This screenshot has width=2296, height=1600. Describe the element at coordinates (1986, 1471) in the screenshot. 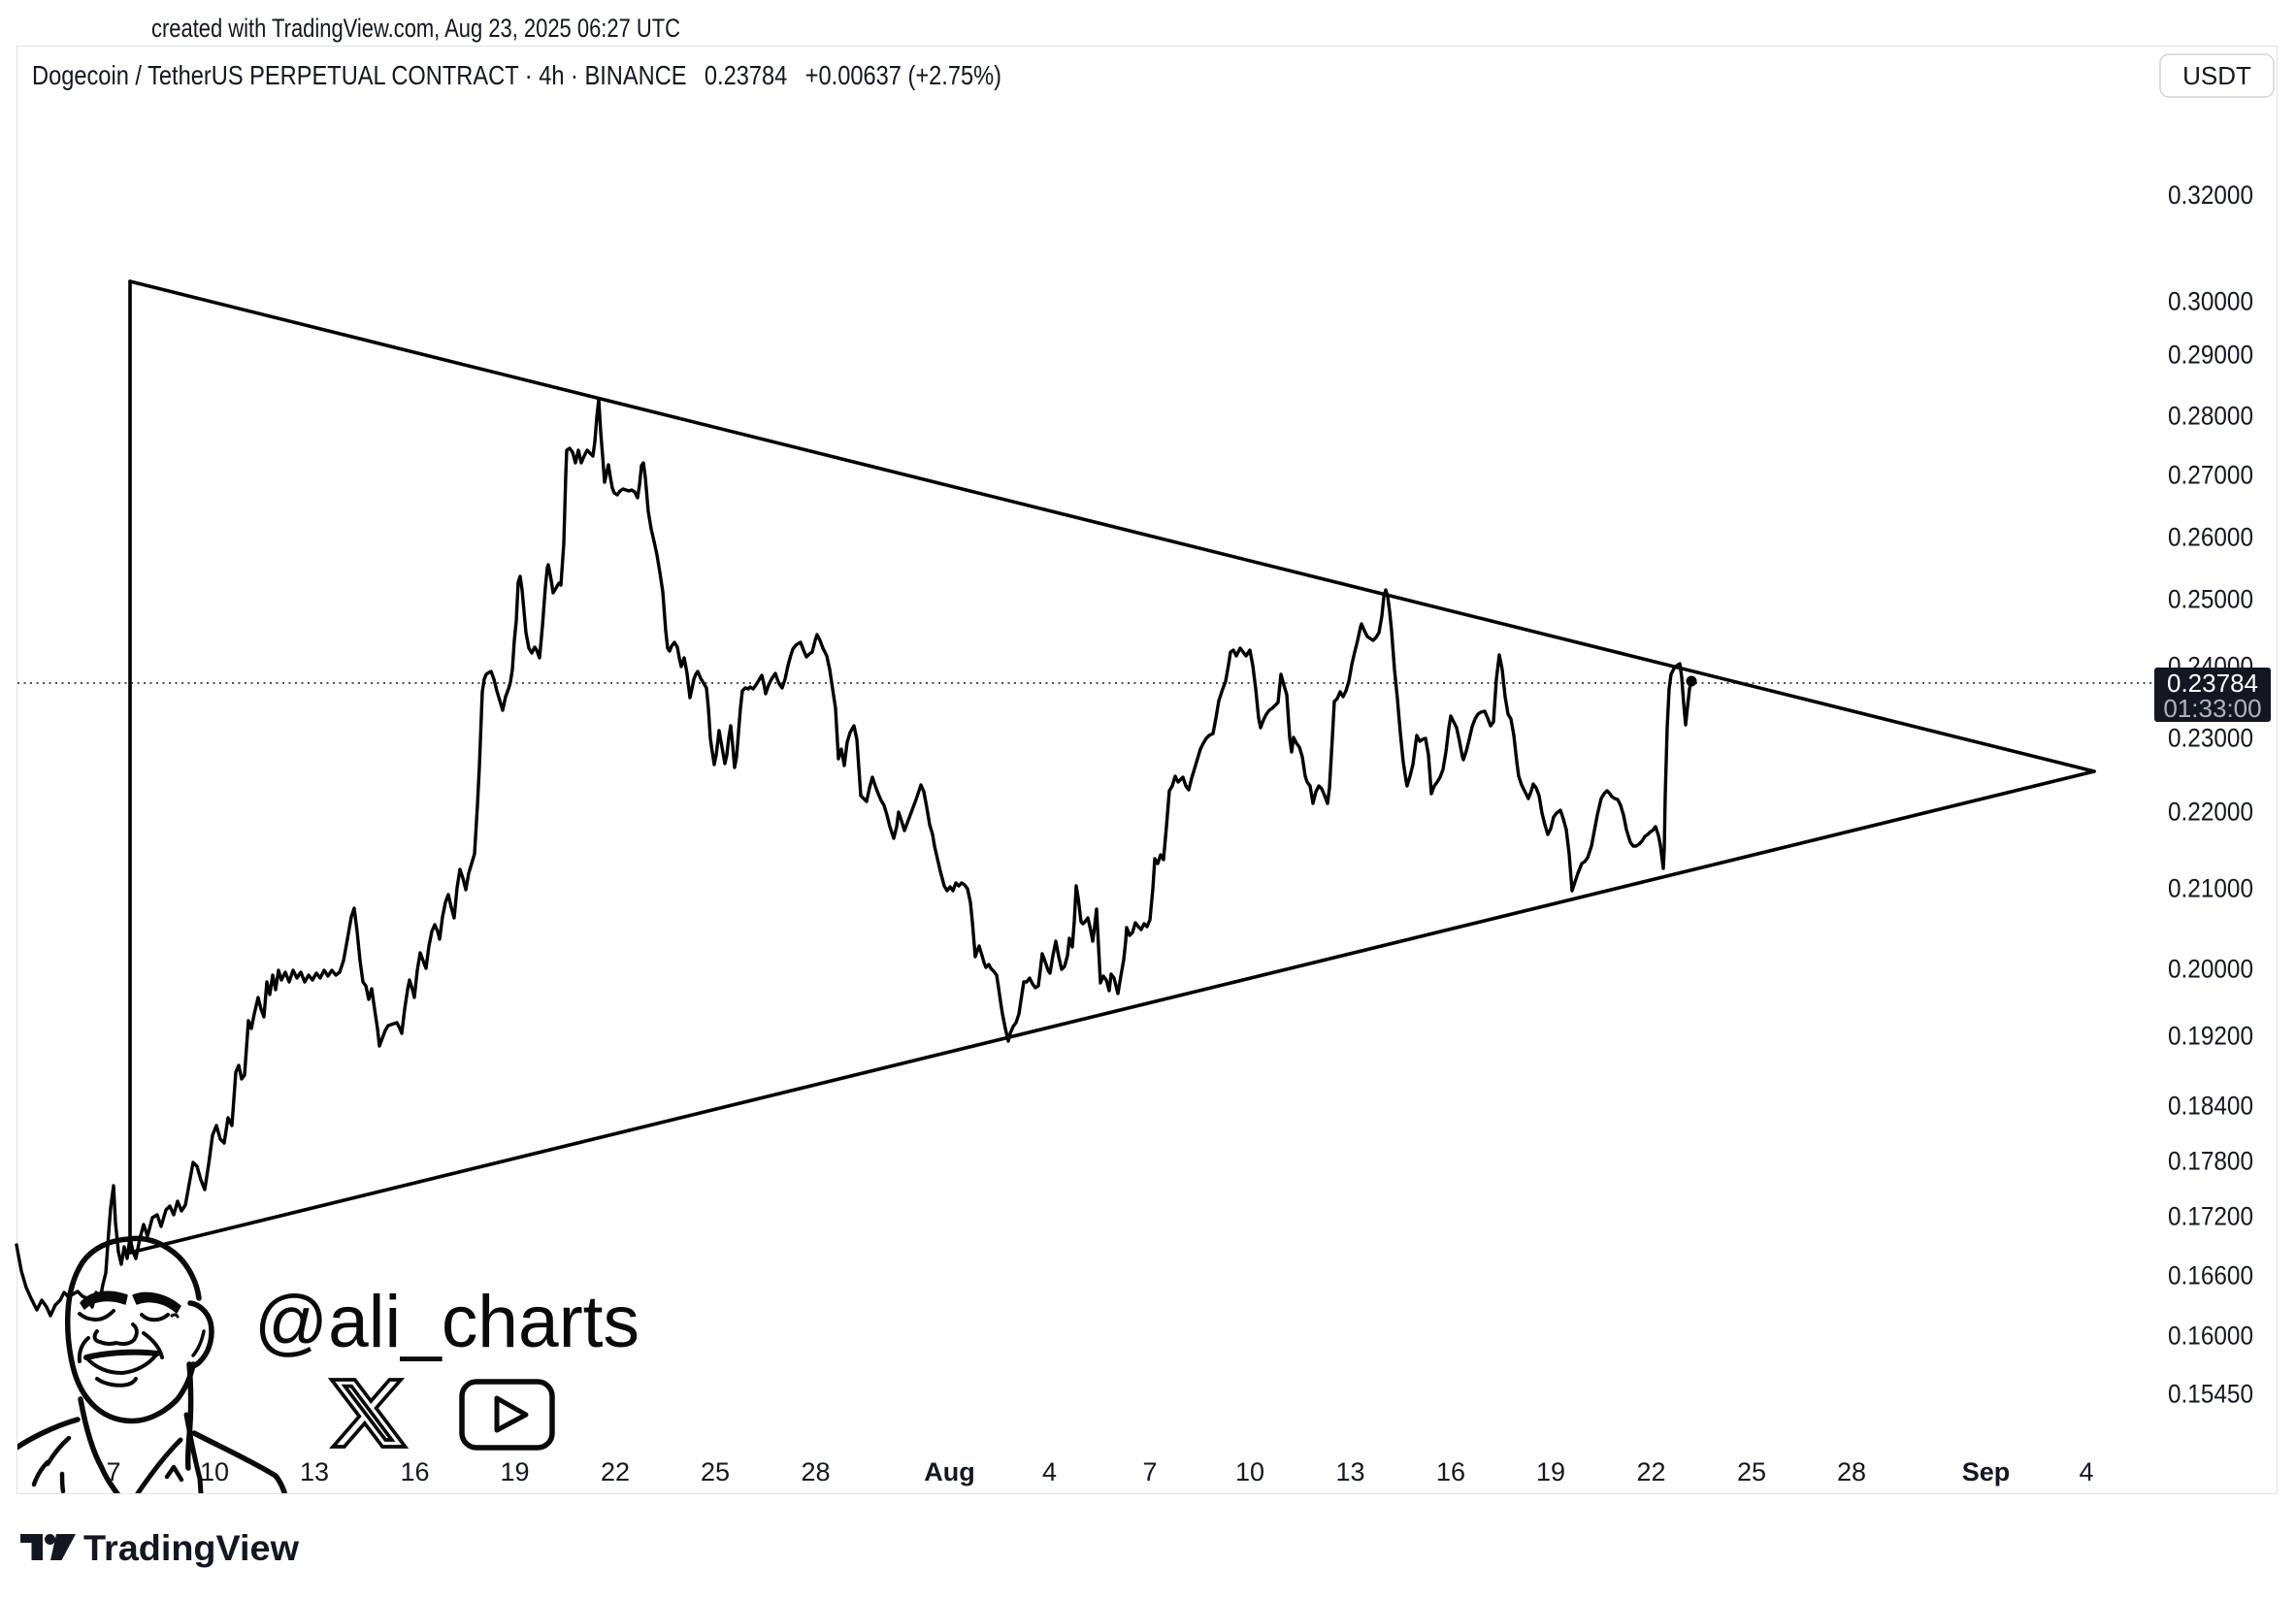

I see `svg-text: Sep` at that location.